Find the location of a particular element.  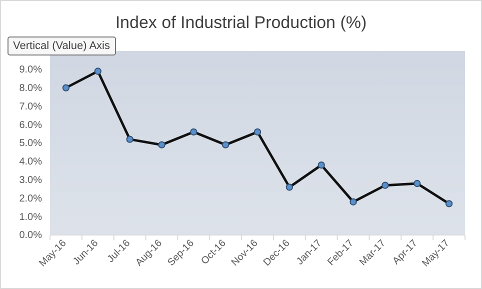

y-tick-label: 6.0% is located at coordinates (30, 125).